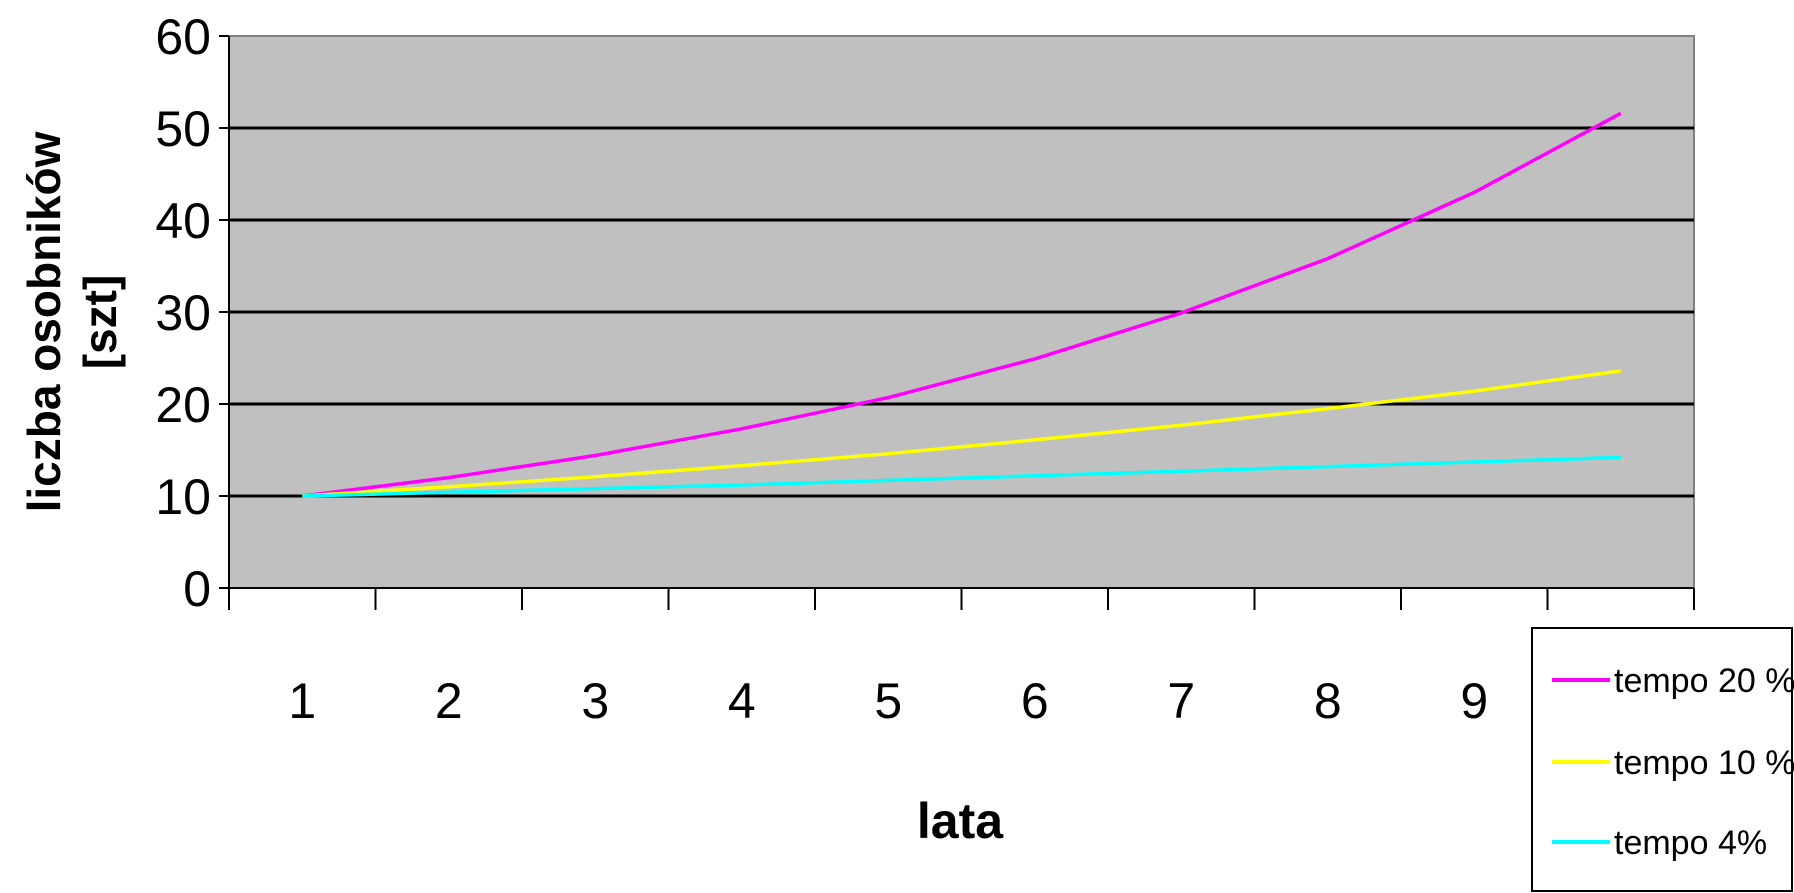  I want to click on y-tick-label: 10, so click(183, 497).